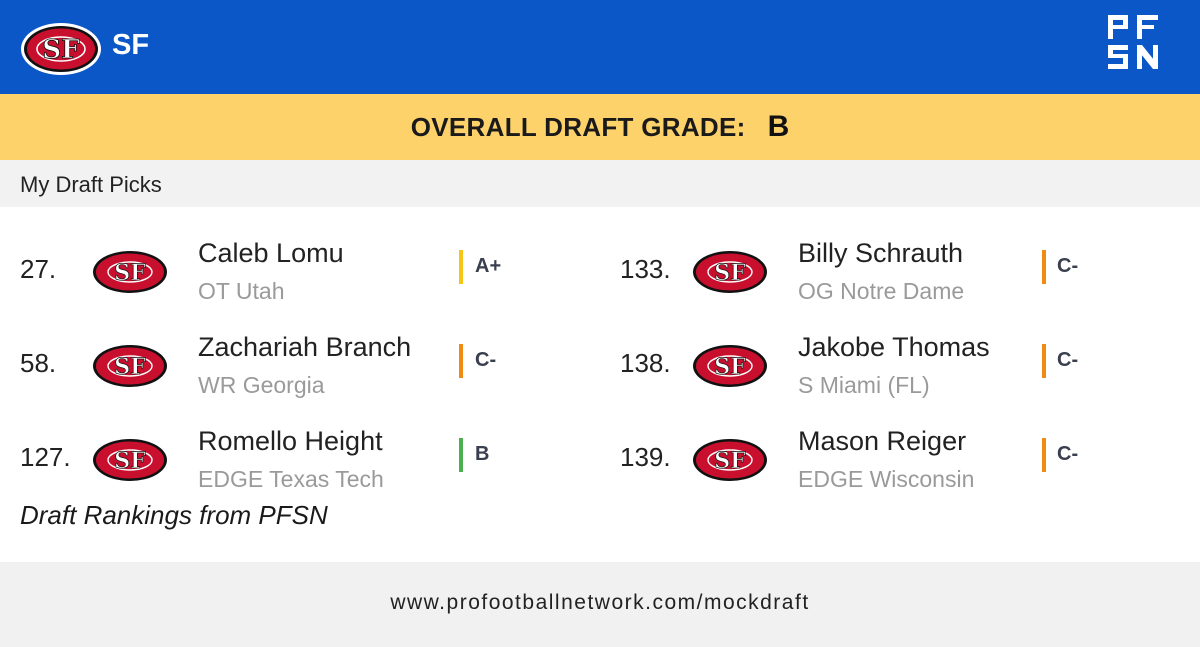  Describe the element at coordinates (290, 441) in the screenshot. I see `player-name: Romello Height` at that location.